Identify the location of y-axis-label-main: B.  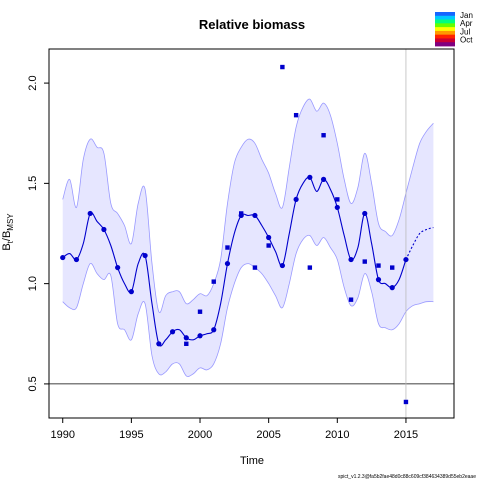
(7, 246).